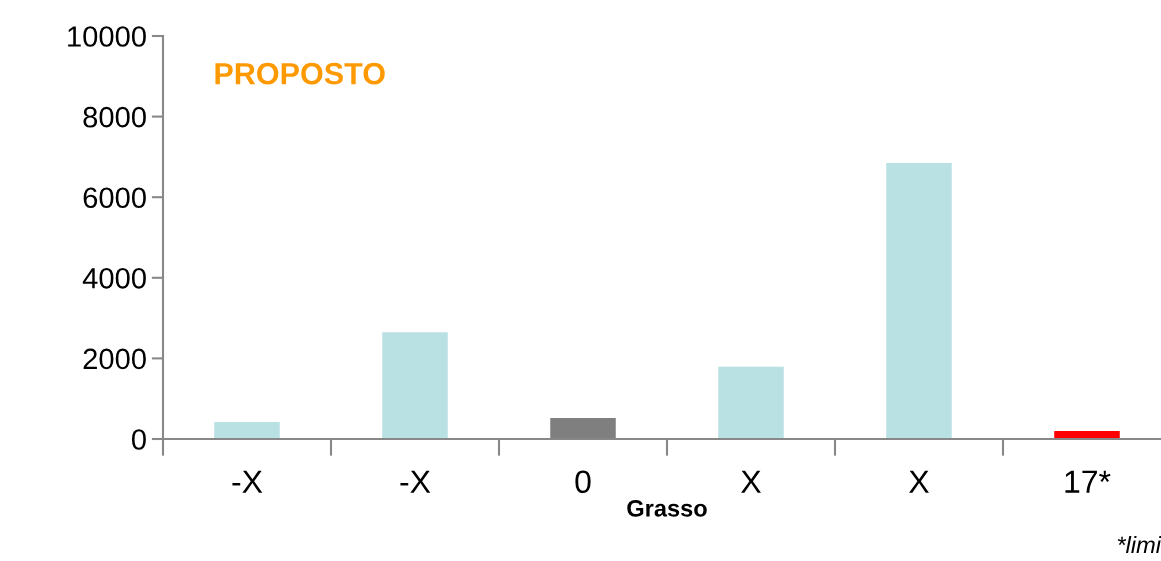  What do you see at coordinates (114, 359) in the screenshot?
I see `y-tick-label: 2000` at bounding box center [114, 359].